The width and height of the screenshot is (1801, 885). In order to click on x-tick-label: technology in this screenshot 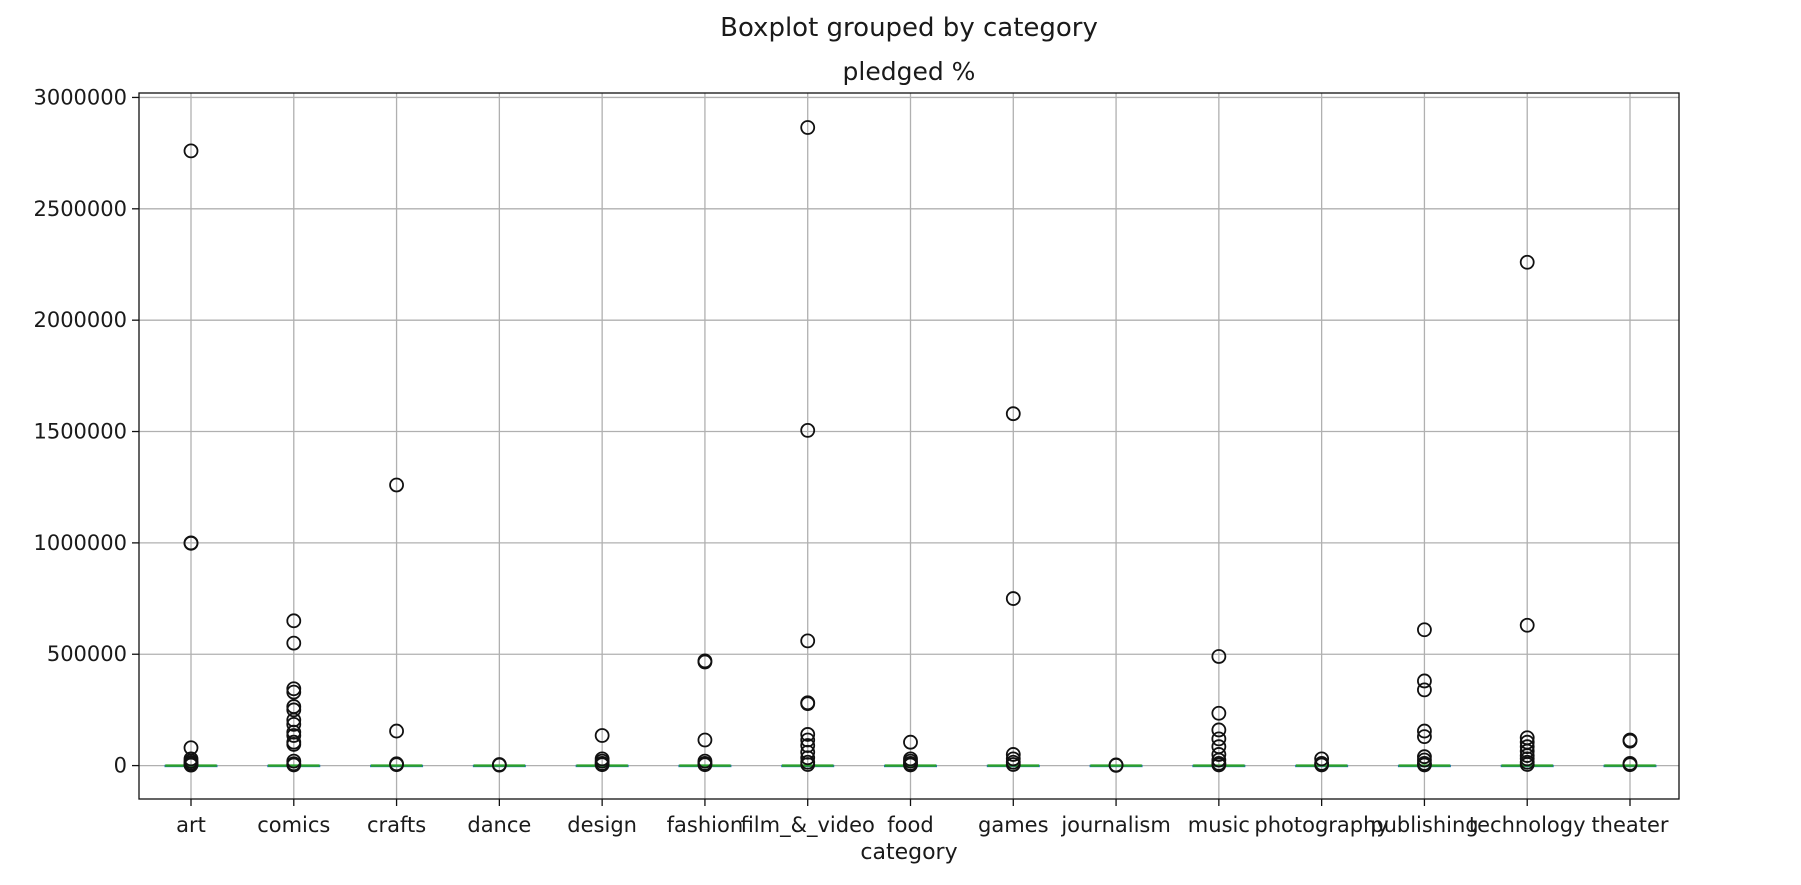, I will do `click(1527, 825)`.